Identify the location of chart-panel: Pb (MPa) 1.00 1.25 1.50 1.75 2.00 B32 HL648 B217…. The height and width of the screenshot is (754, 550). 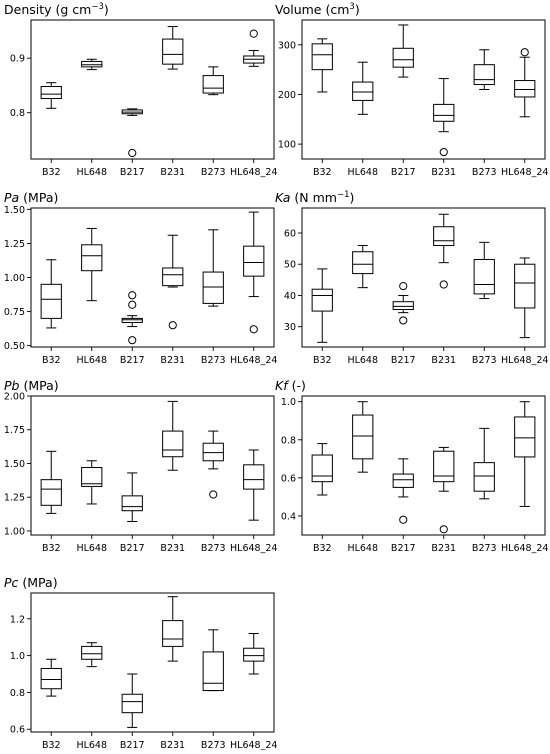
(141, 466).